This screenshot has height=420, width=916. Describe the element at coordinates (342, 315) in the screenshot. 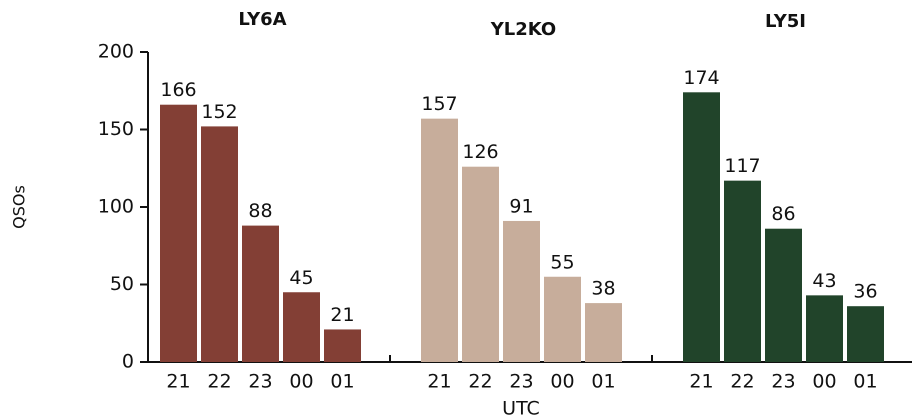

I see `data-label: 21` at that location.